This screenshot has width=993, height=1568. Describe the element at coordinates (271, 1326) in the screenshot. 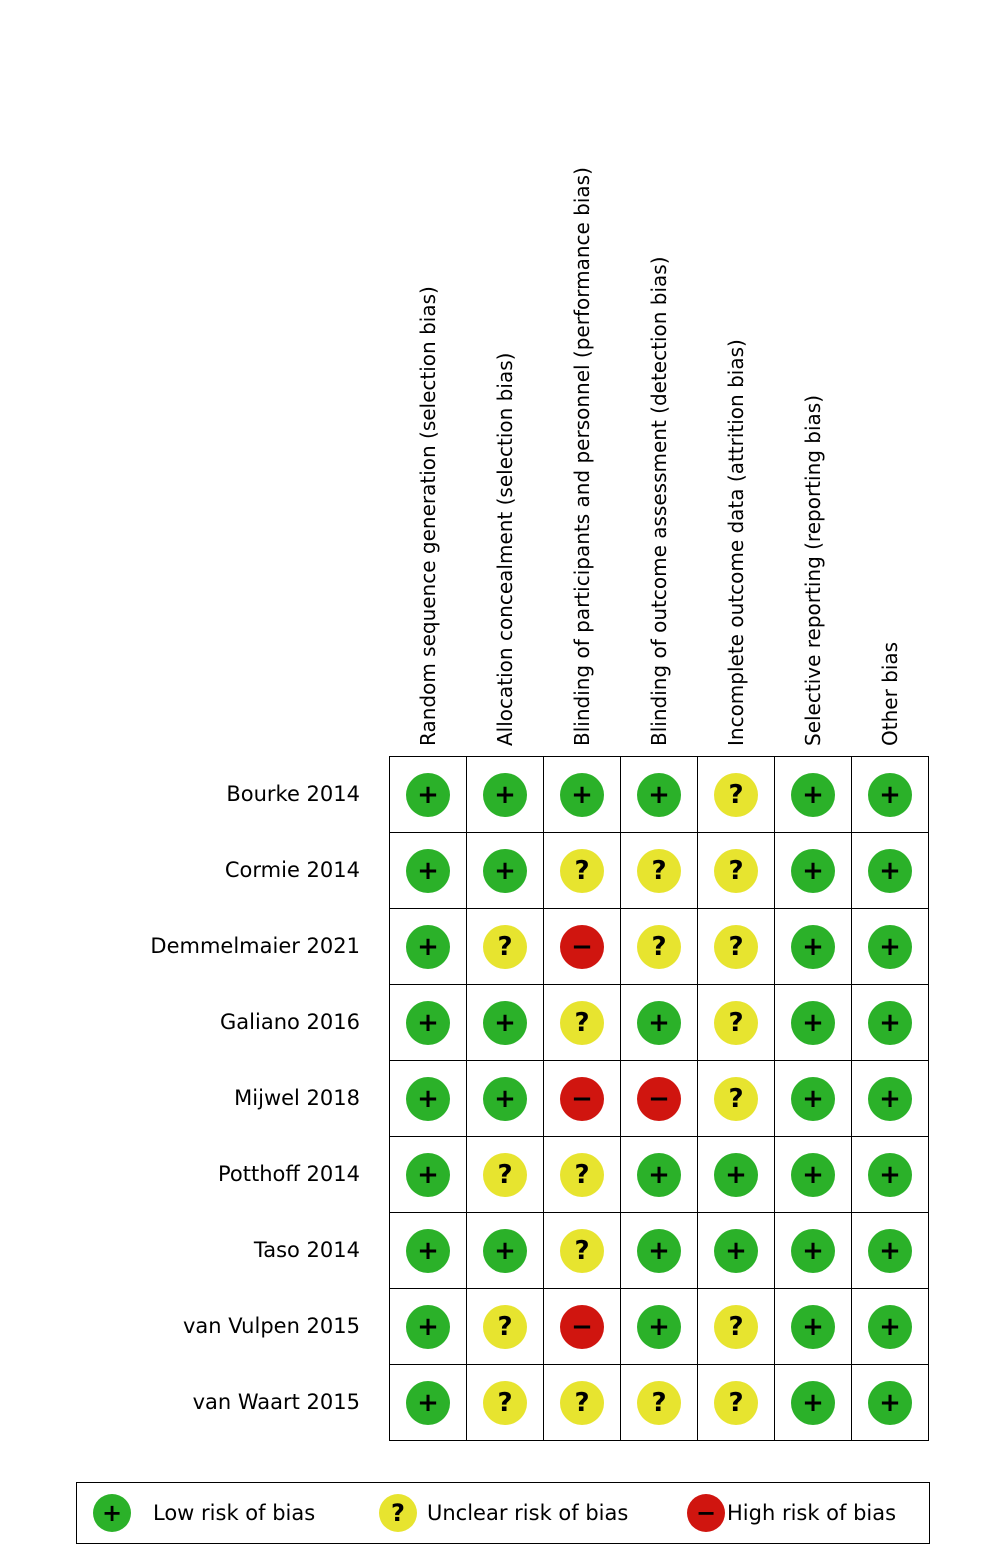

I see `study-label: van Vulpen 2015` at that location.